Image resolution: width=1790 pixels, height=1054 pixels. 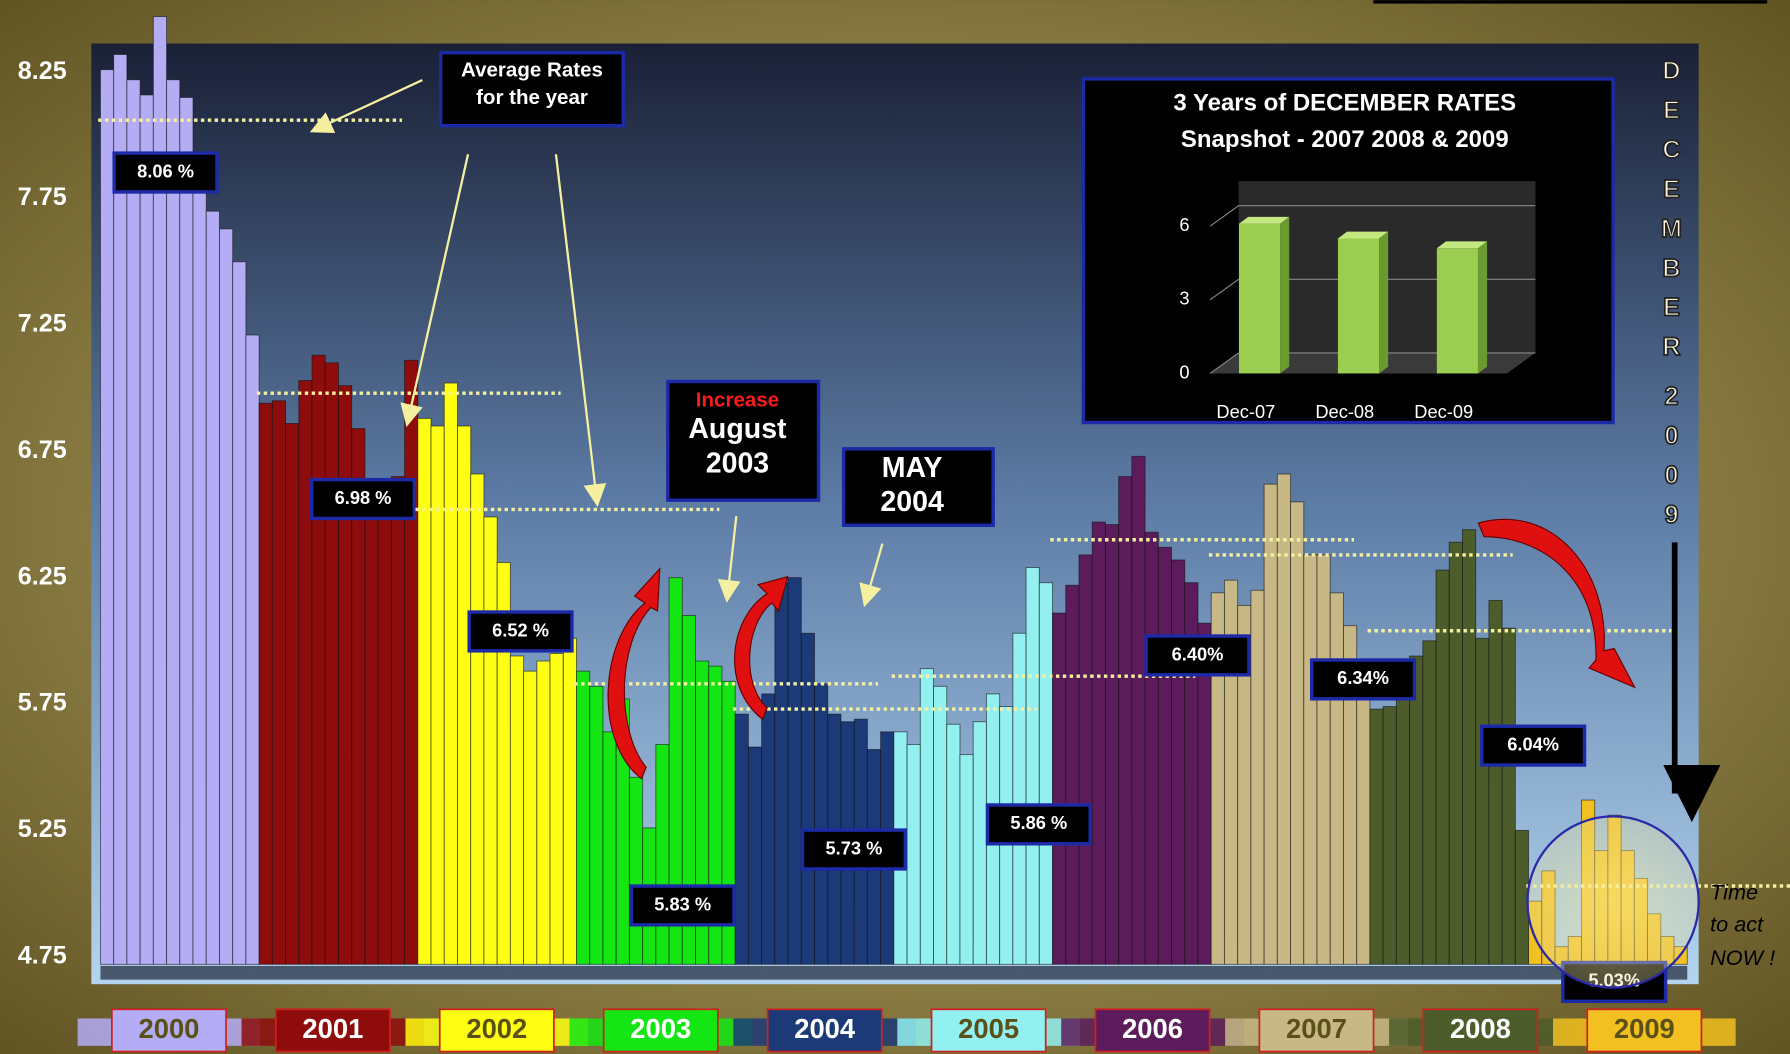 What do you see at coordinates (912, 502) in the screenshot?
I see `note: 2004` at bounding box center [912, 502].